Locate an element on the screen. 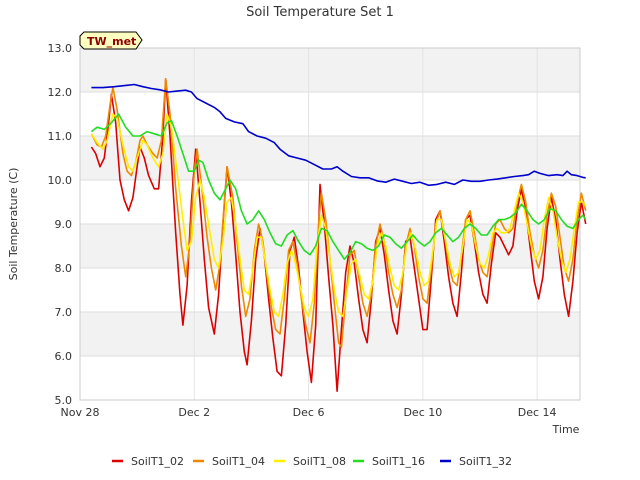  x-axis-label: Time is located at coordinates (566, 429).